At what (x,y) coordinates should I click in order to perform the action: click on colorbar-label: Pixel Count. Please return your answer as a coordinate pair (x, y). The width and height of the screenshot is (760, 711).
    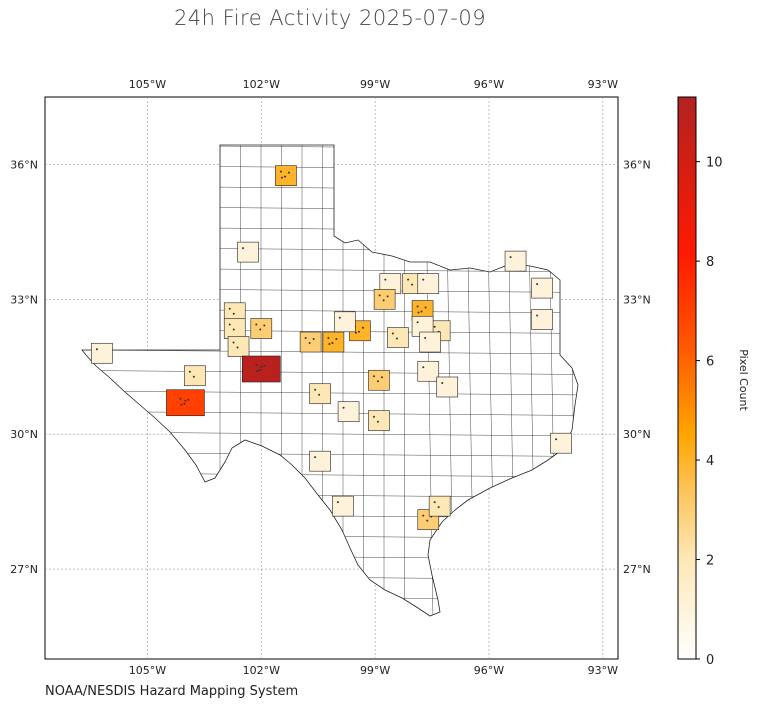
    Looking at the image, I should click on (743, 380).